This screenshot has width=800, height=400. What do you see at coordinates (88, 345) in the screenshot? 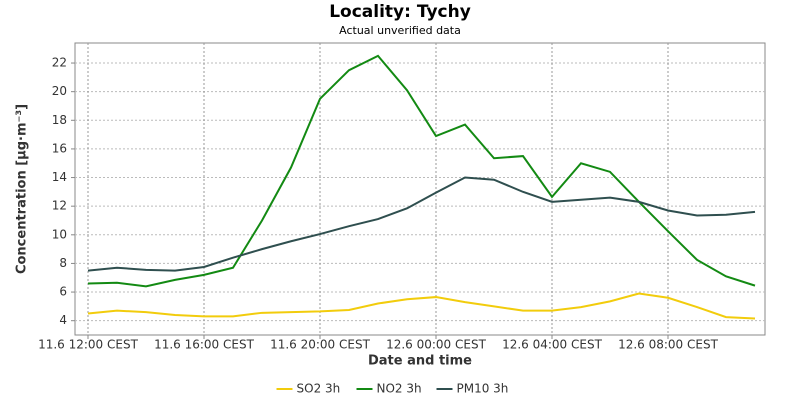
I see `x-tick-label: 11.6 12:00 CEST` at bounding box center [88, 345].